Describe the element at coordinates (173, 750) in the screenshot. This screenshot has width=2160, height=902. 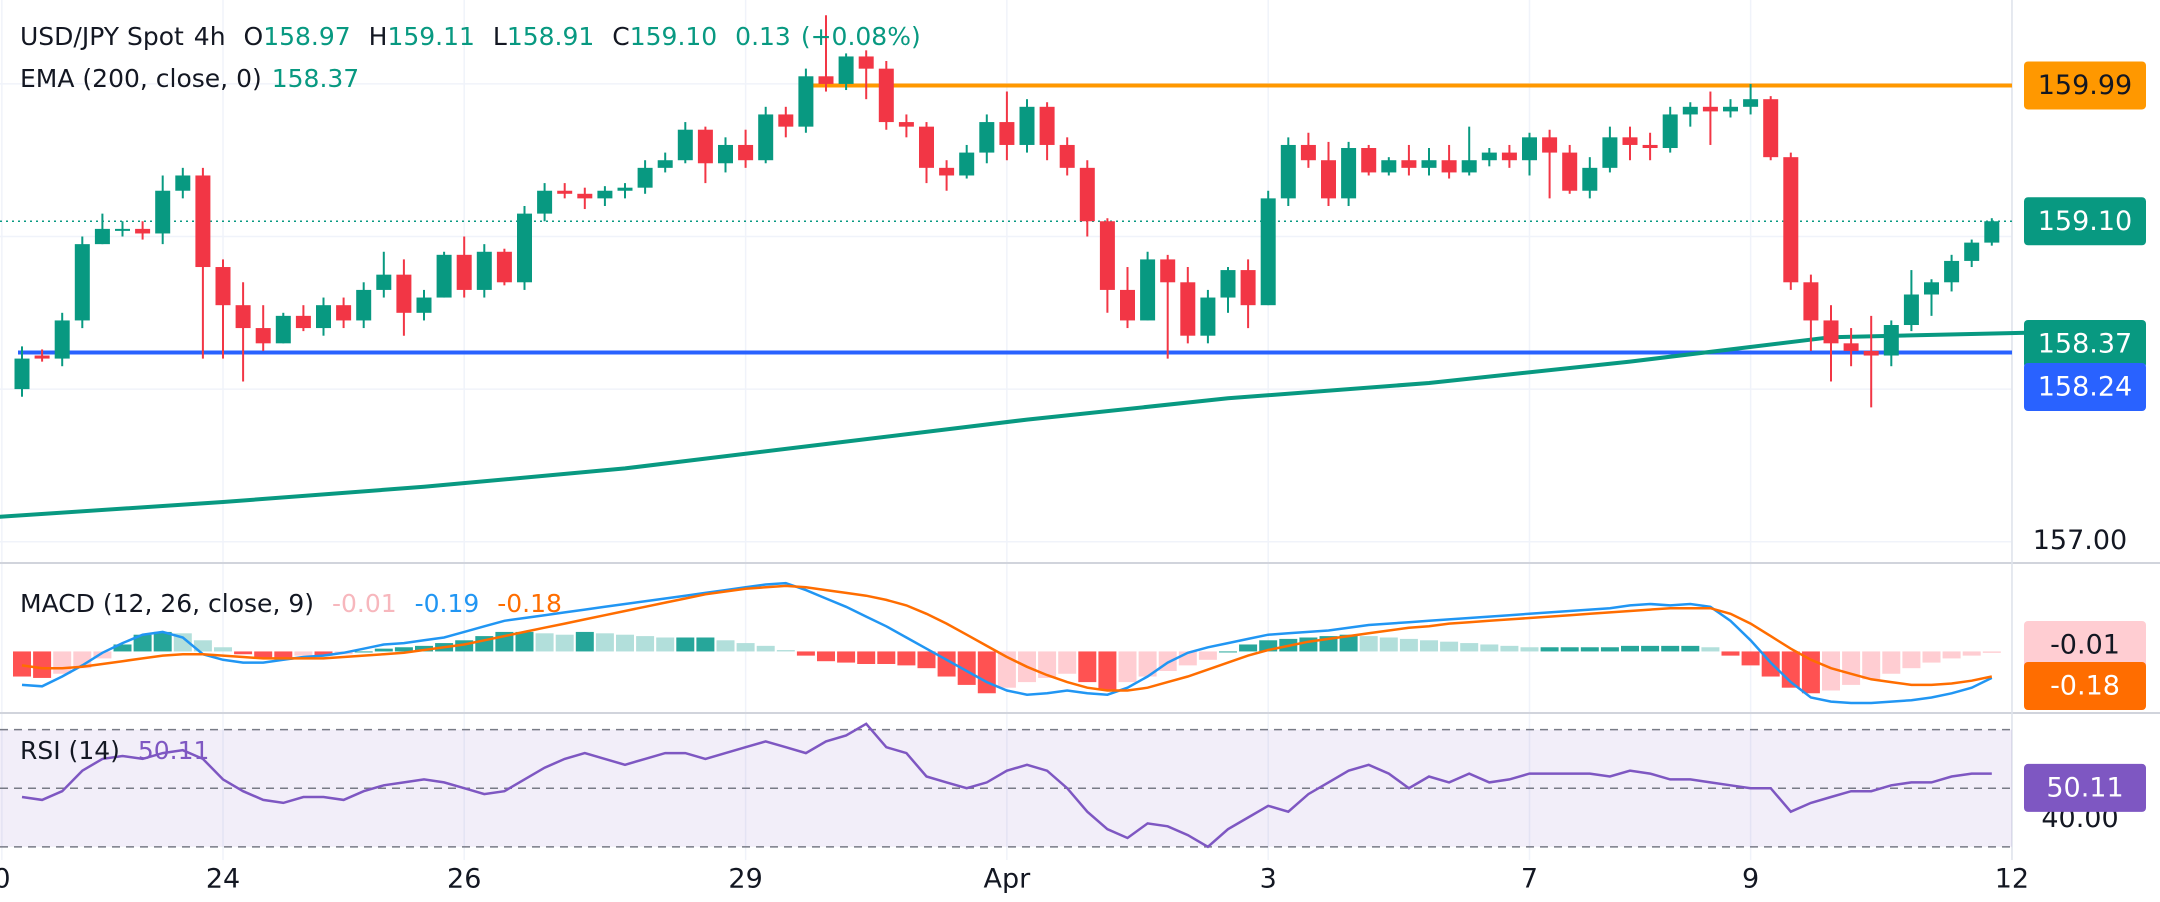
I see `rsi-value: 50.11` at that location.